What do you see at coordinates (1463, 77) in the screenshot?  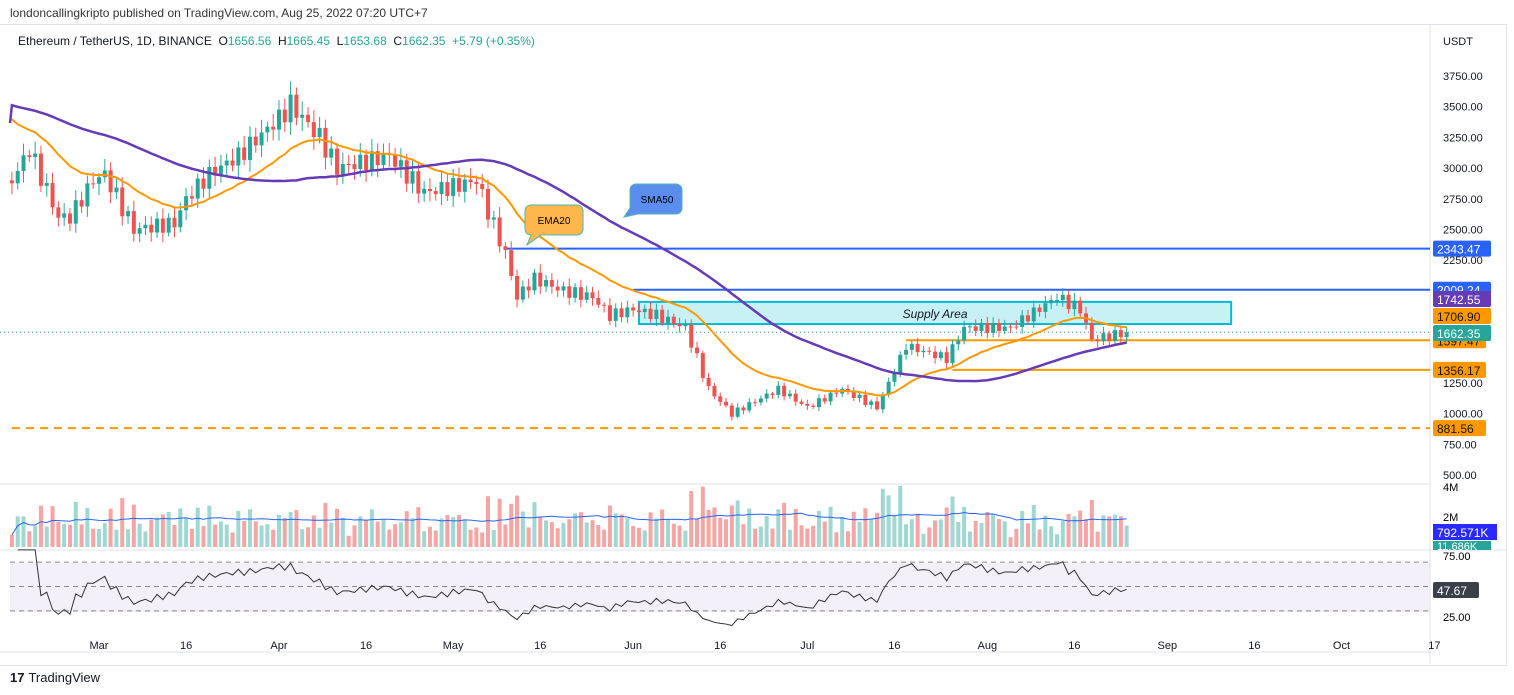 I see `y-tick-label: 3750.00` at bounding box center [1463, 77].